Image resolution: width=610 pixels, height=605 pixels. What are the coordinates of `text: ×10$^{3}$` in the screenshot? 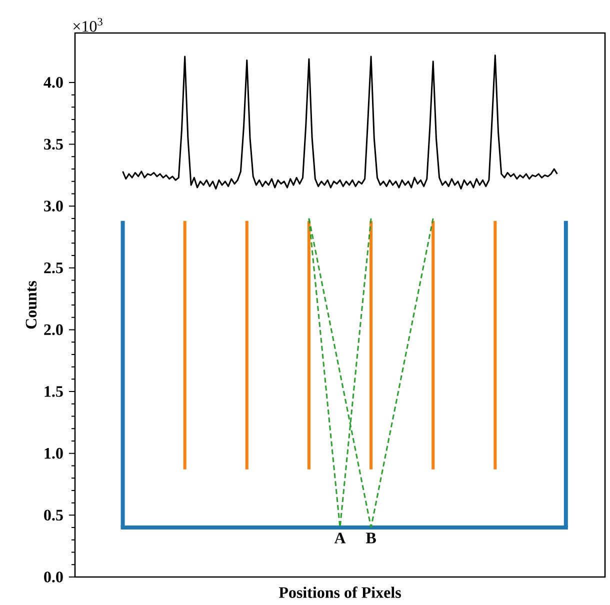 It's located at (87, 25).